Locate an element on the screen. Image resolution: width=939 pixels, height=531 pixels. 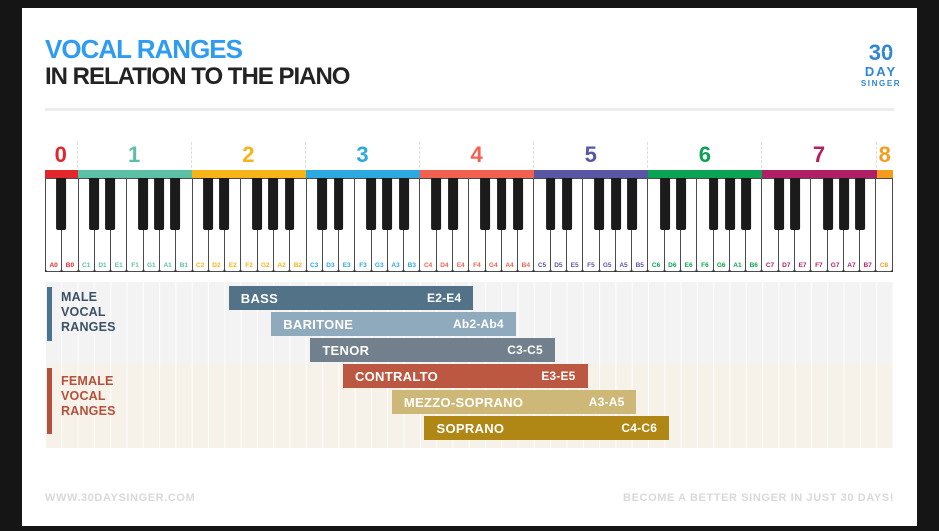
logo-day: DAY is located at coordinates (881, 71).